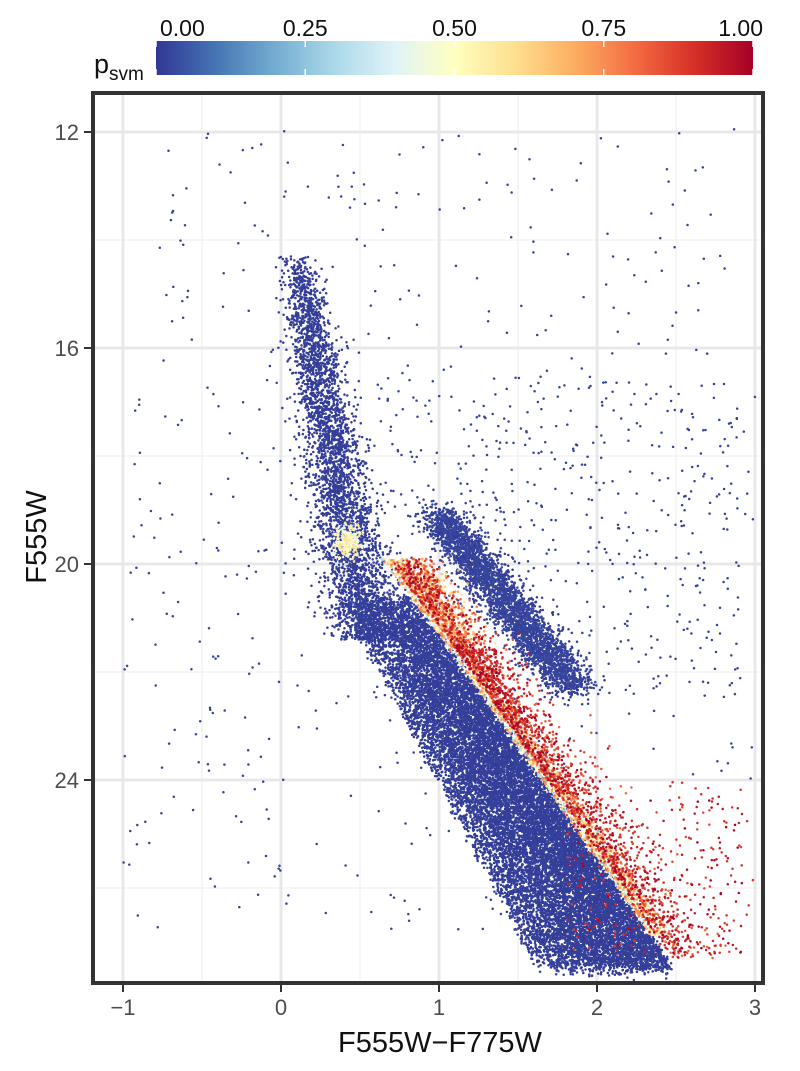 The image size is (800, 1071). I want to click on colorbar-tick-label: 0.25, so click(305, 28).